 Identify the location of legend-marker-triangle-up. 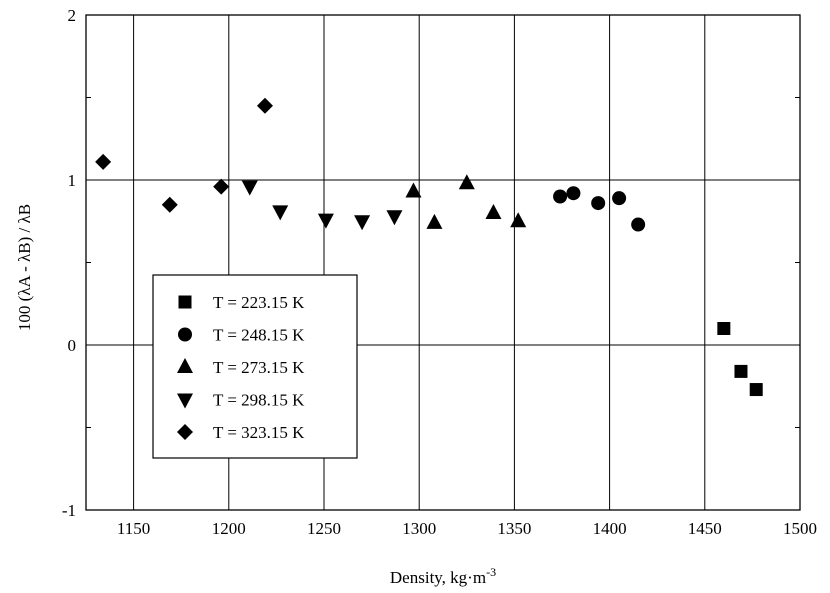
(185, 365).